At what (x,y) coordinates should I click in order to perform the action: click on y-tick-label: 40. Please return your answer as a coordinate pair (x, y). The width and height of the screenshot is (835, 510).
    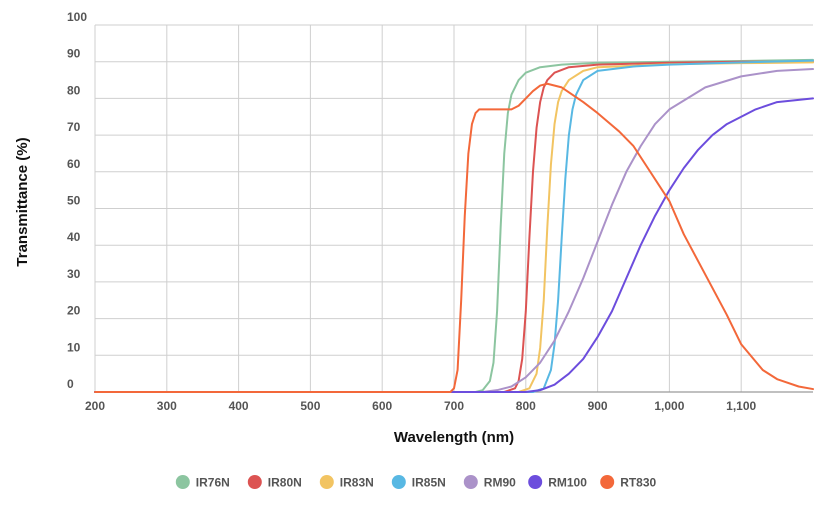
    Looking at the image, I should click on (74, 237).